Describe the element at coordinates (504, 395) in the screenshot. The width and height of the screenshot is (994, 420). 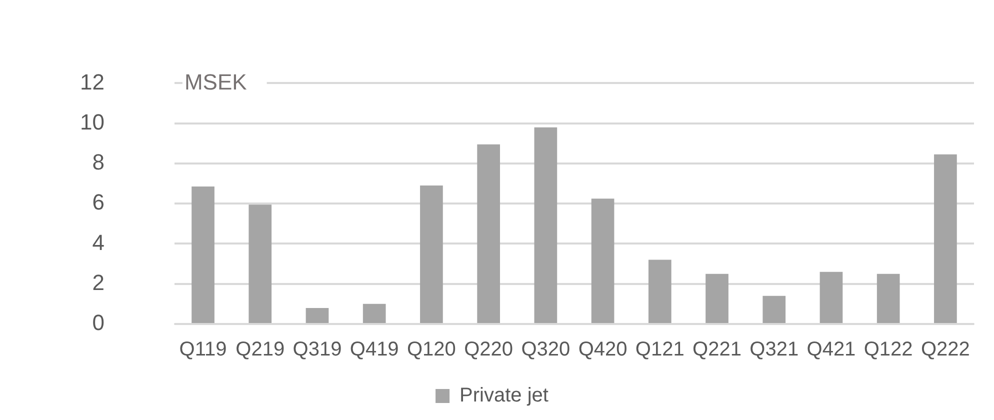
I see `legend-label: Private jet` at that location.